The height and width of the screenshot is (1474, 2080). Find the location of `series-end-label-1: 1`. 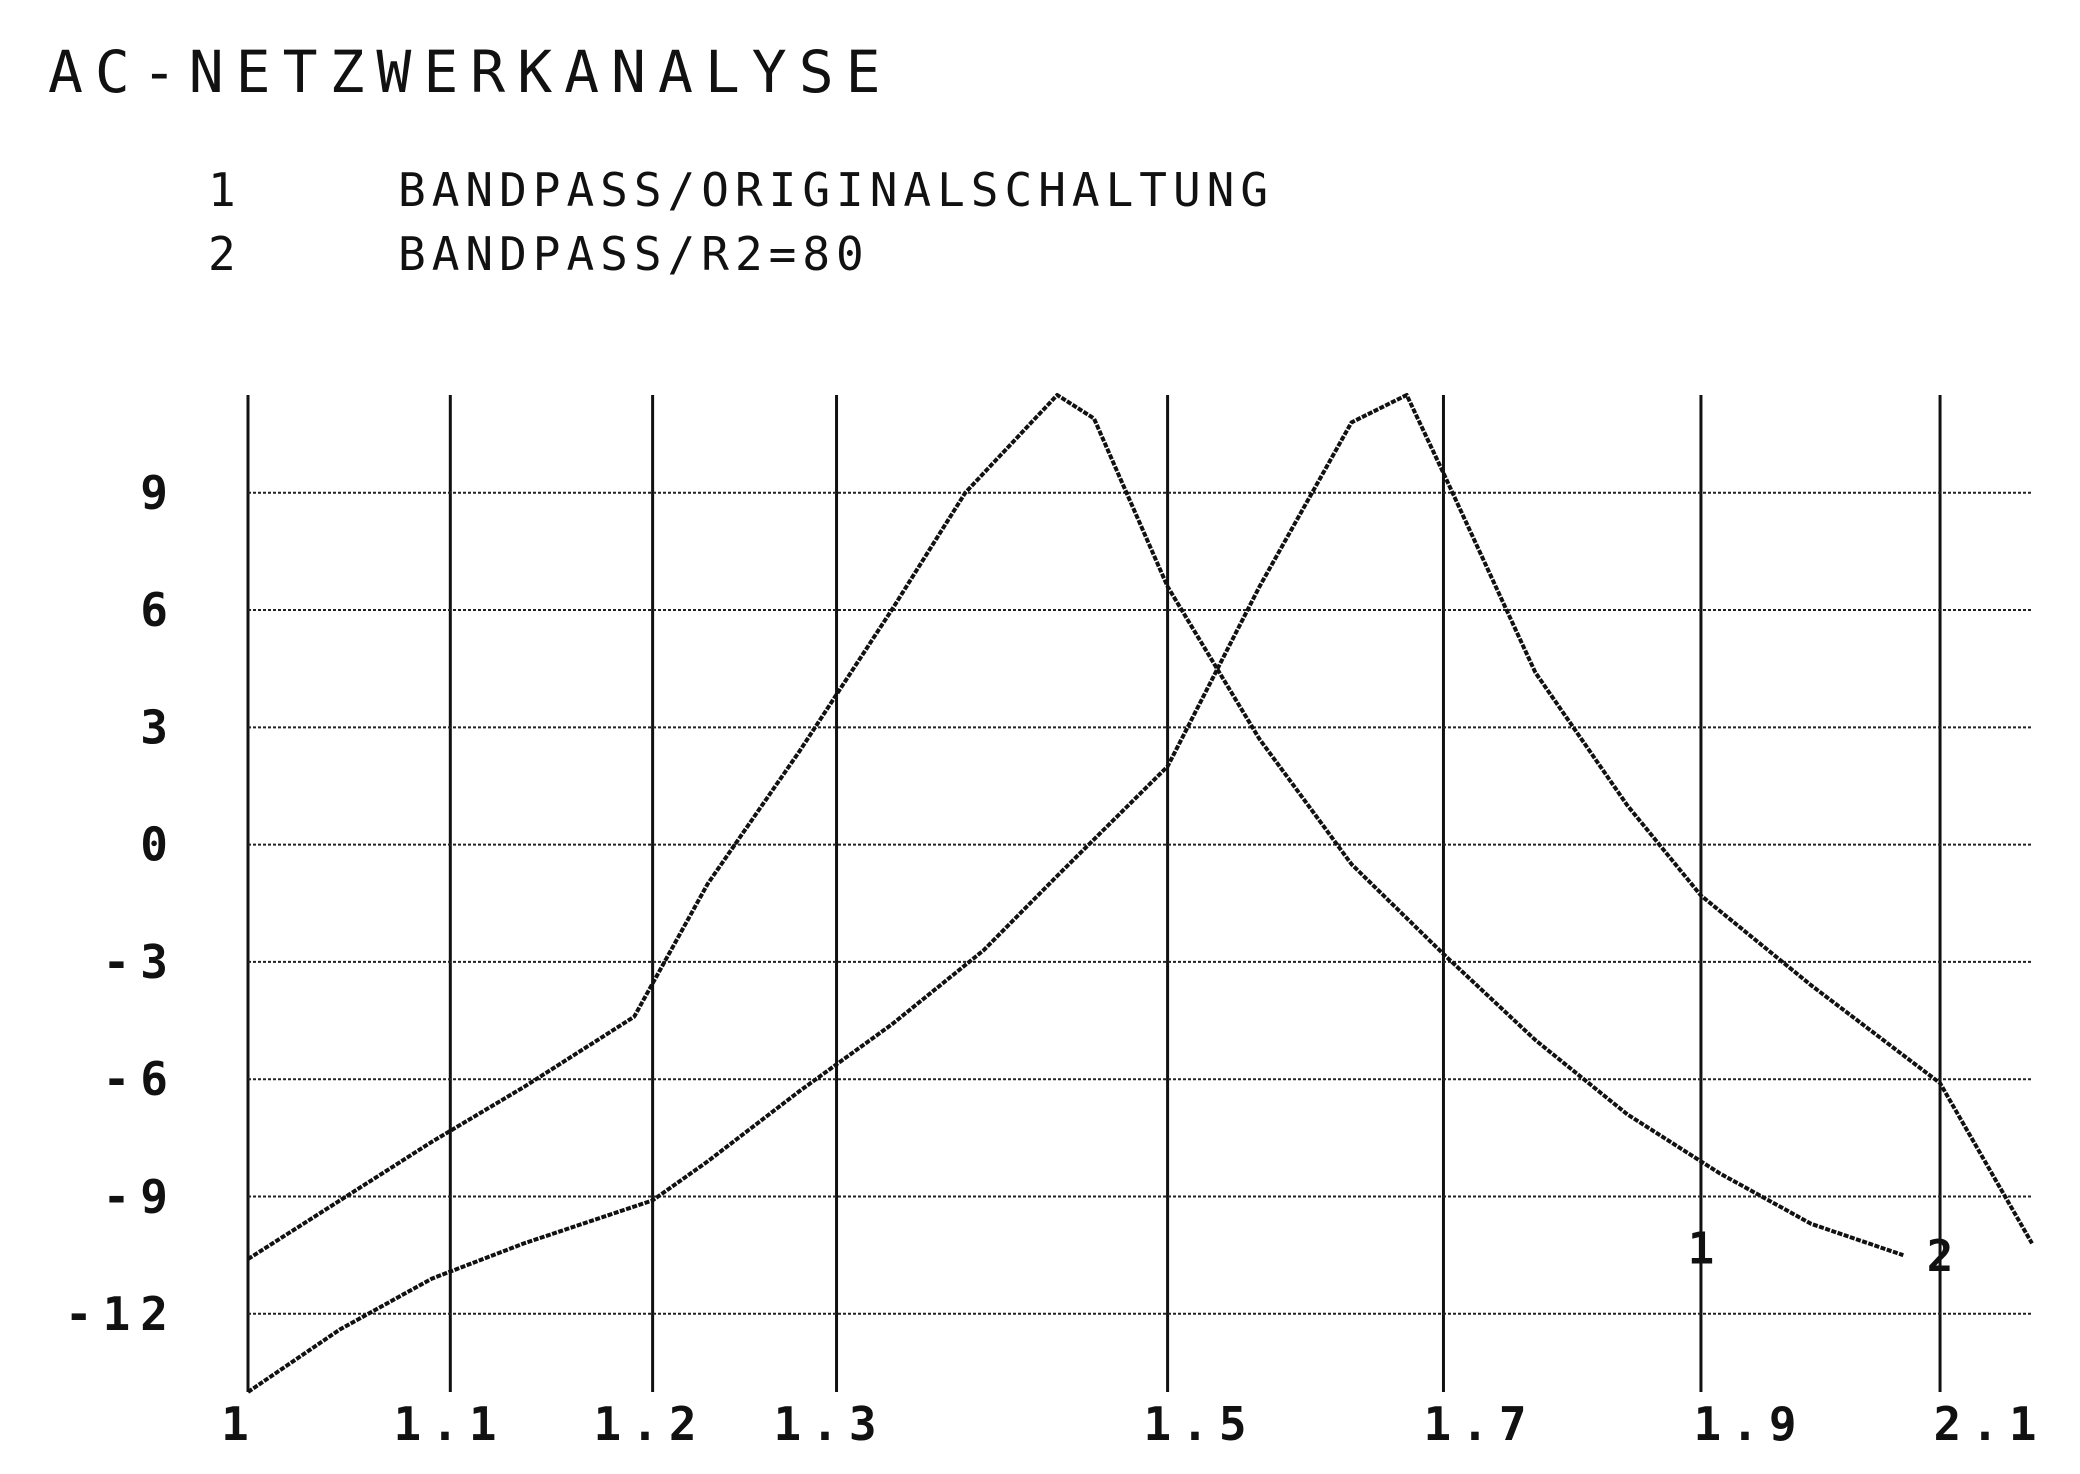

series-end-label-1: 1 is located at coordinates (1701, 1248).